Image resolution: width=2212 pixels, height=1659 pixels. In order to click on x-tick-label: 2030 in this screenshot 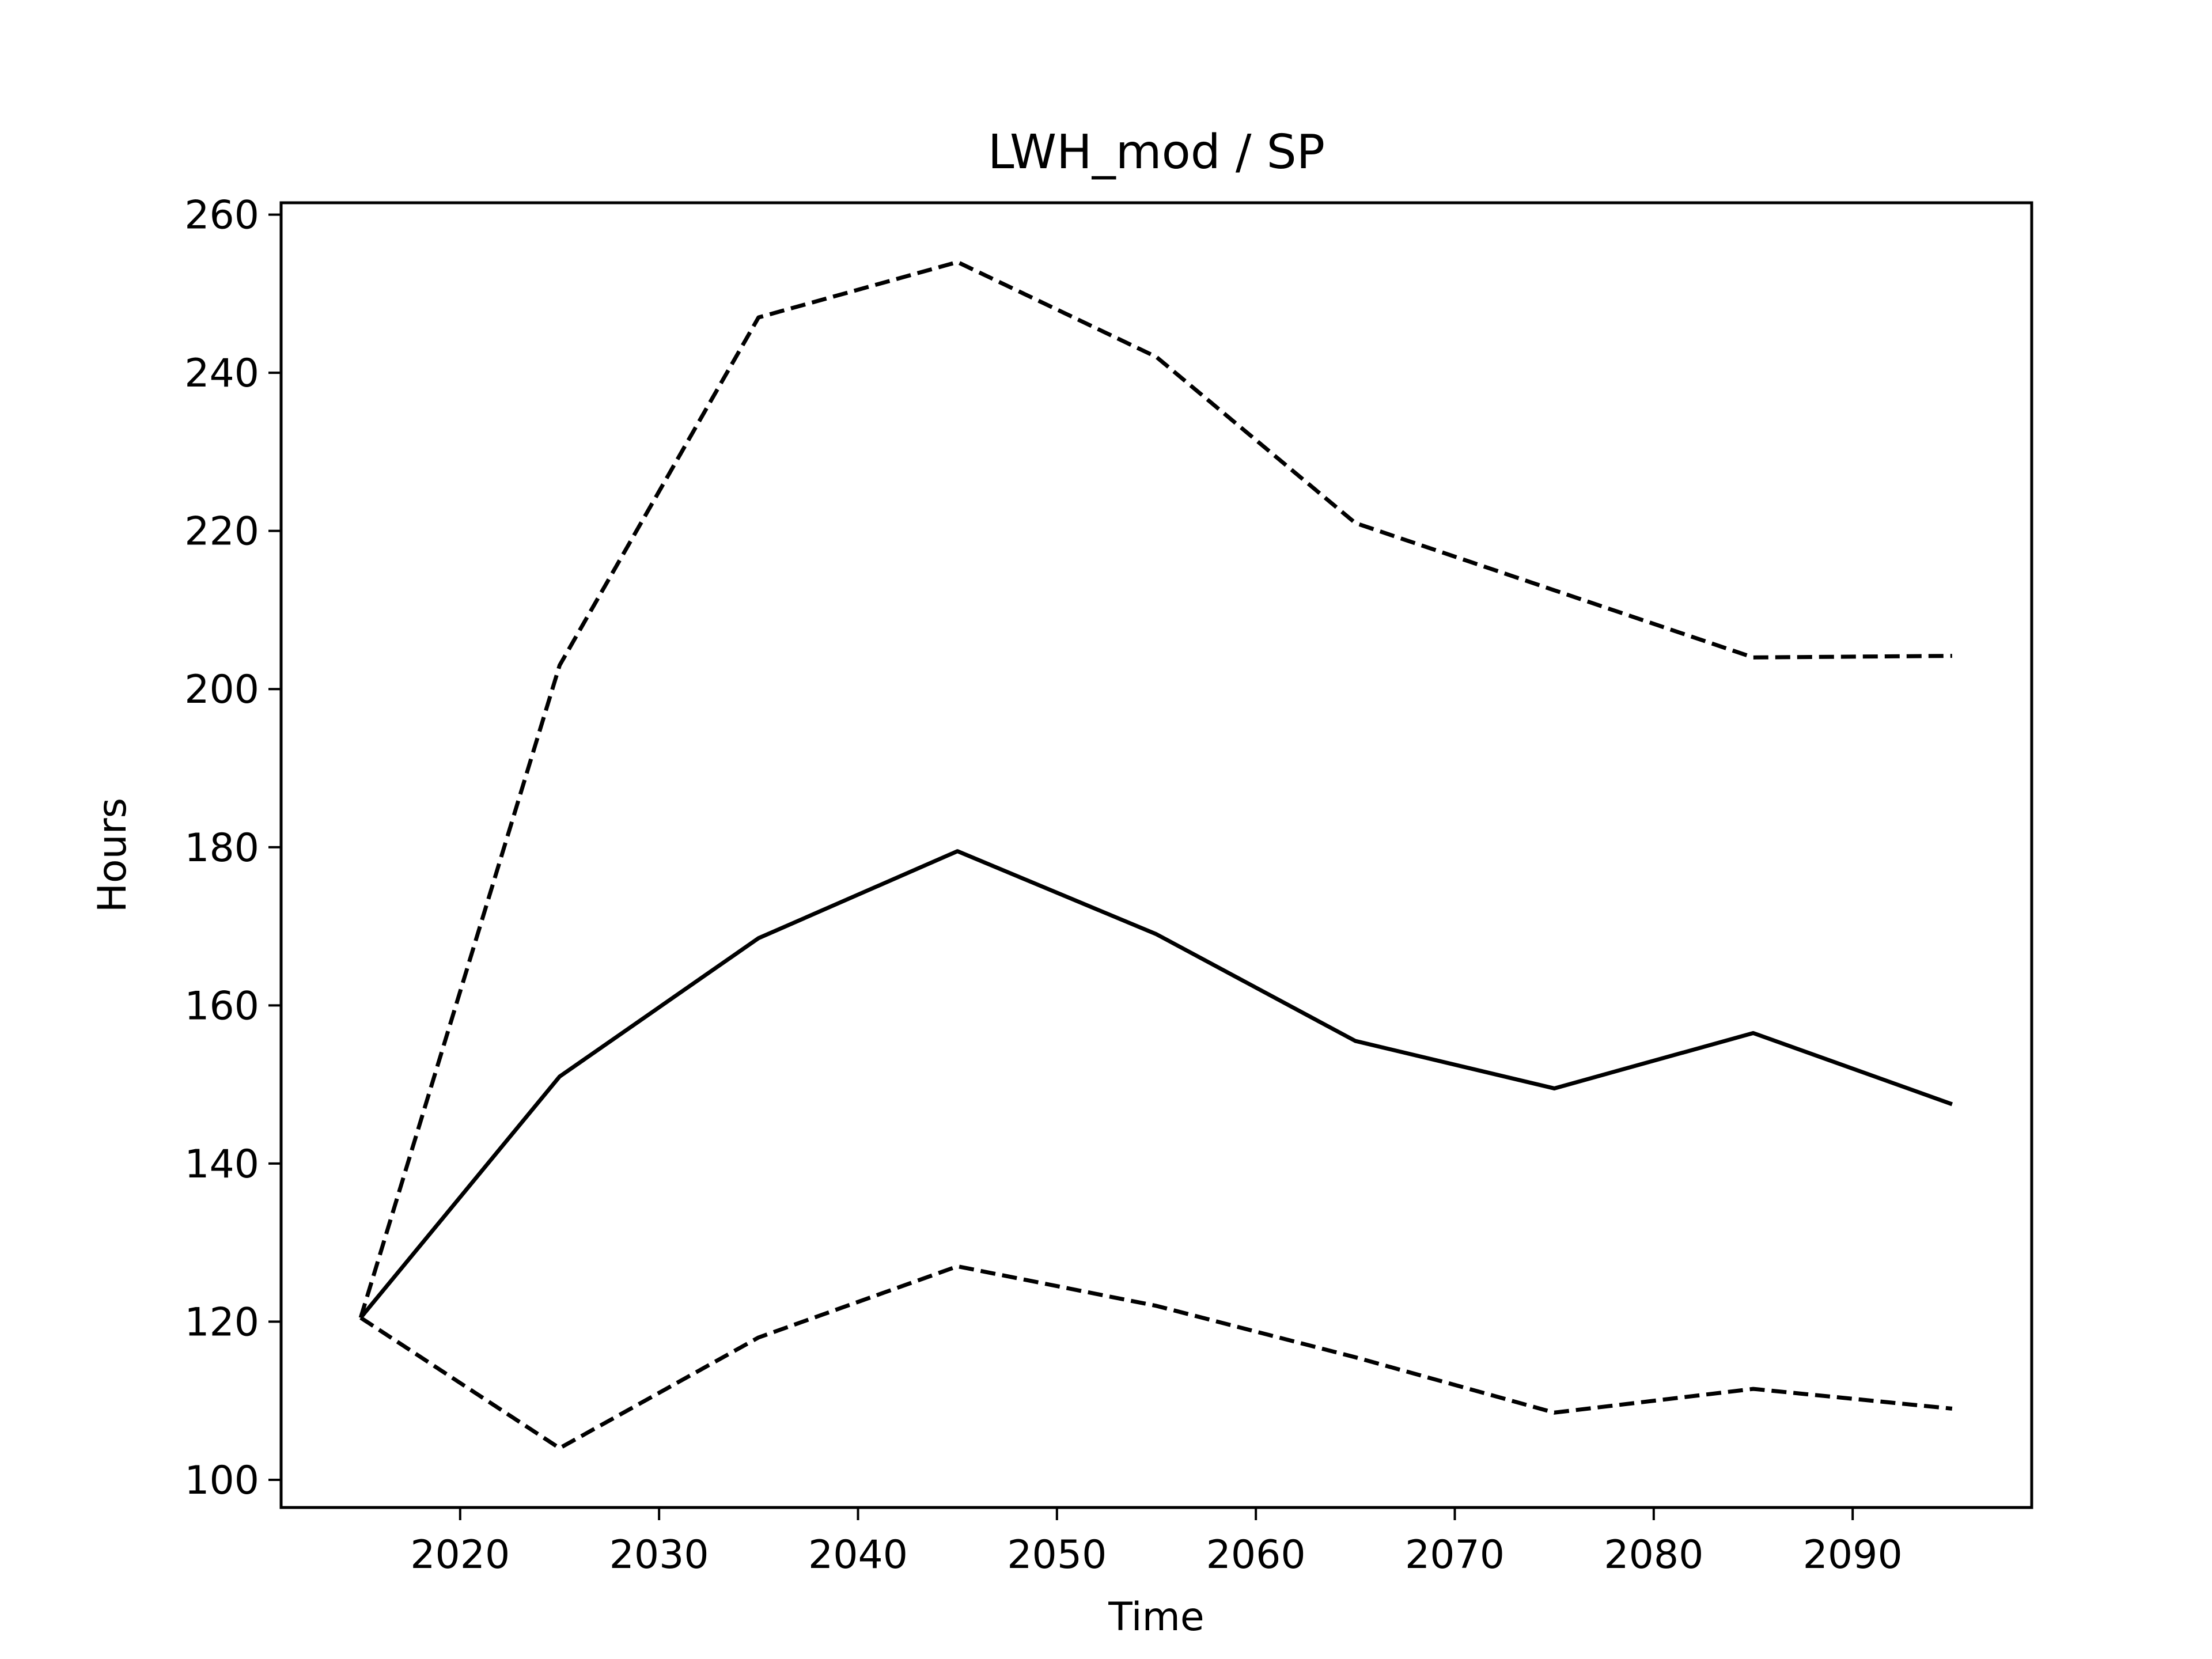, I will do `click(659, 1555)`.